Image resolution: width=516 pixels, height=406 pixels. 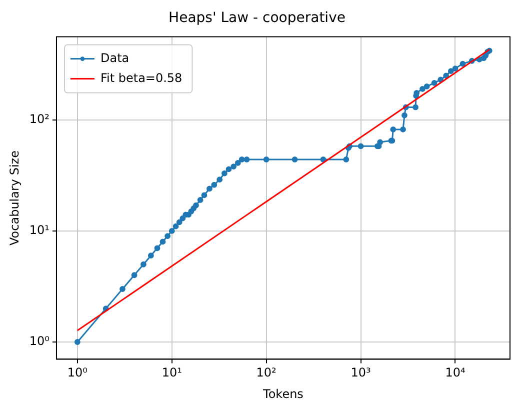 What do you see at coordinates (141, 77) in the screenshot?
I see `legend-label: Fit beta=0.58` at bounding box center [141, 77].